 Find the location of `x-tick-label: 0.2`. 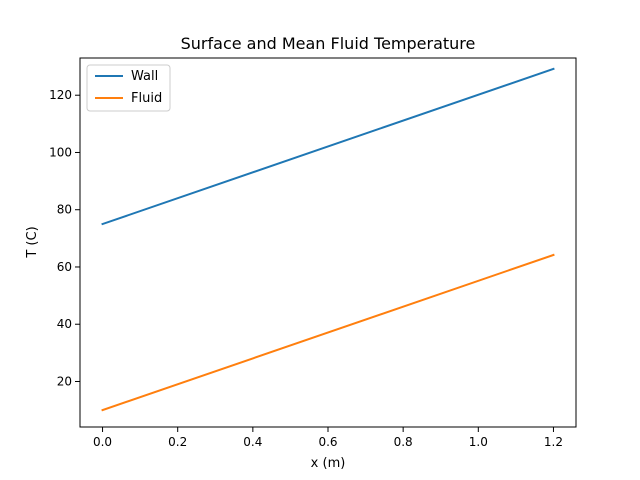

x-tick-label: 0.2 is located at coordinates (177, 442).